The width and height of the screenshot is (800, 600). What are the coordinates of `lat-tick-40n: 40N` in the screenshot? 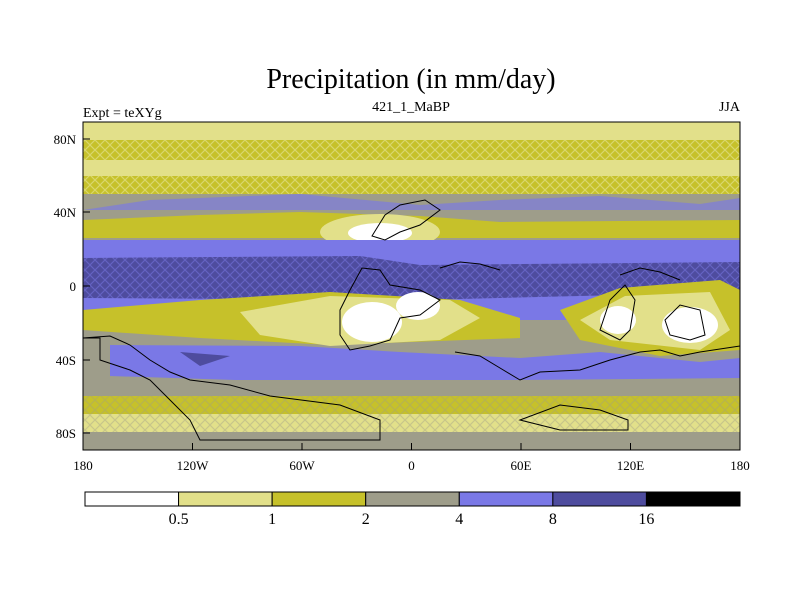 It's located at (65, 212).